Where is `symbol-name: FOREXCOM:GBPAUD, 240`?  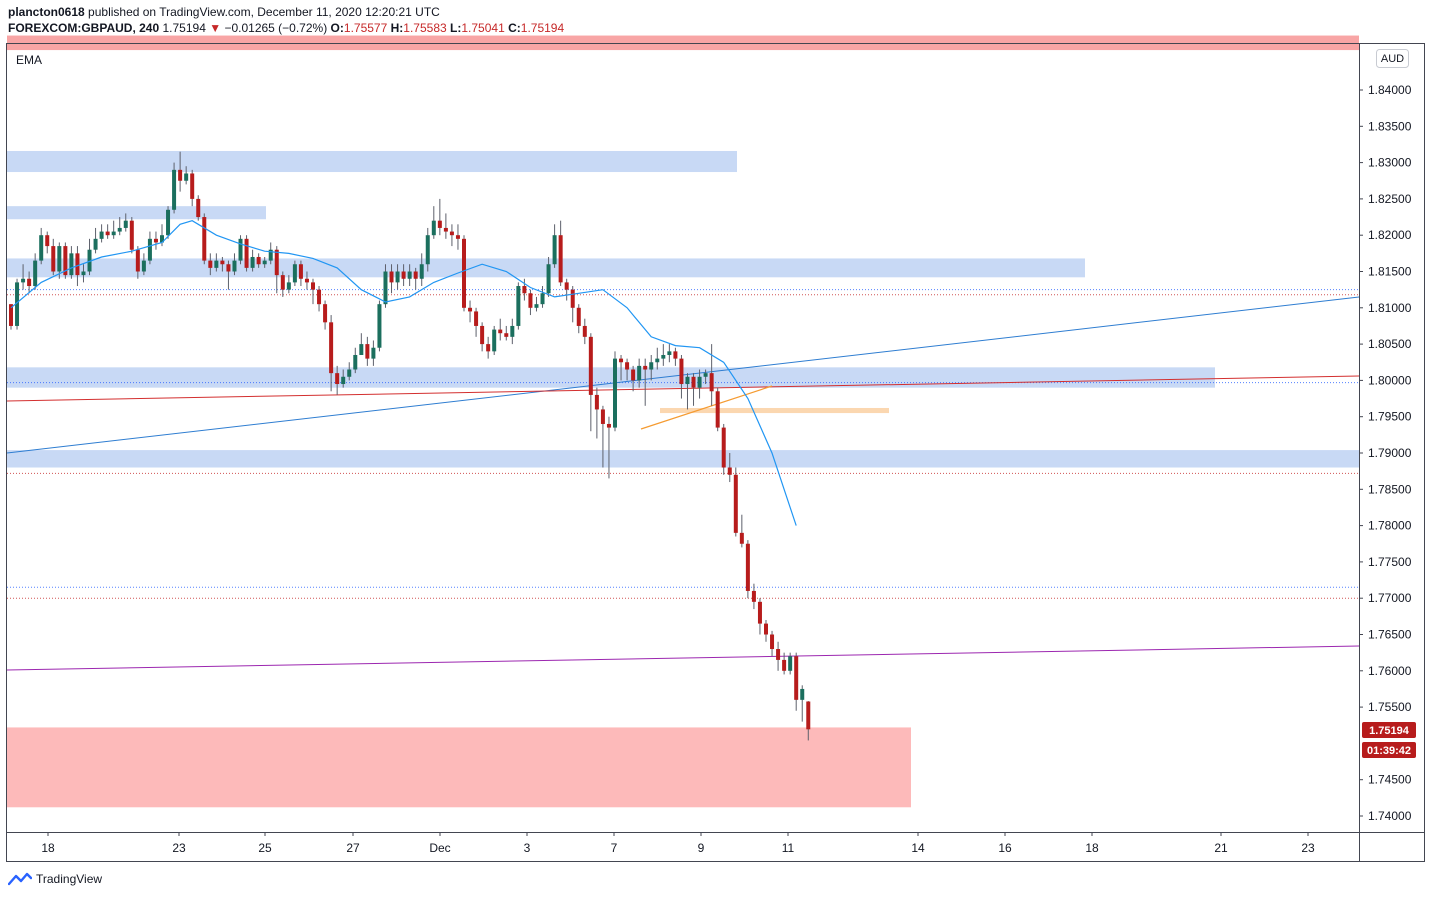 symbol-name: FOREXCOM:GBPAUD, 240 is located at coordinates (84, 28).